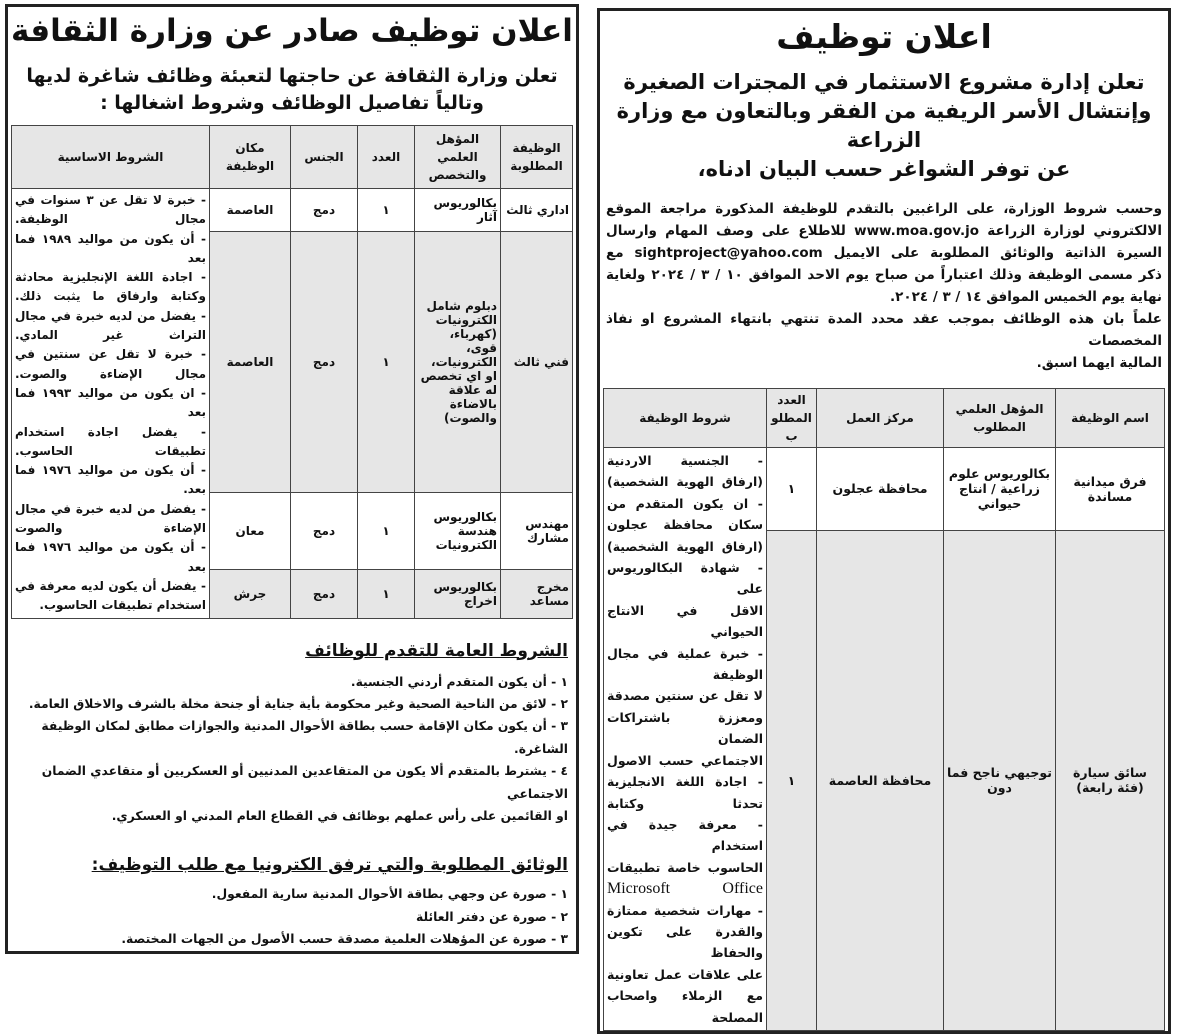 Image resolution: width=1198 pixels, height=1034 pixels. I want to click on condition-line: - خبرة لا تقل عن سنتين في, so click(110, 354).